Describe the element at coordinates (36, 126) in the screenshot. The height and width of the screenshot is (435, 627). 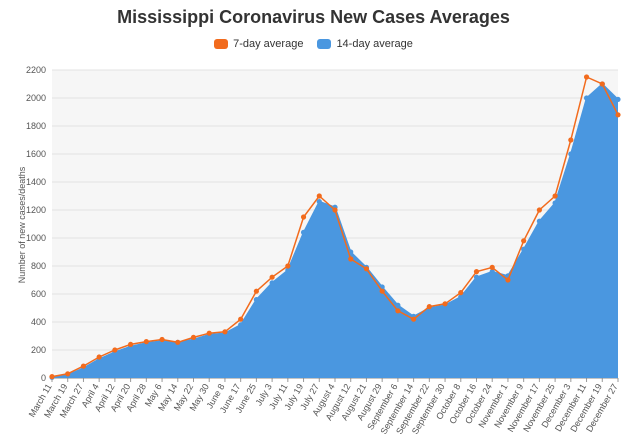
I see `y-tick-label: 1800` at that location.